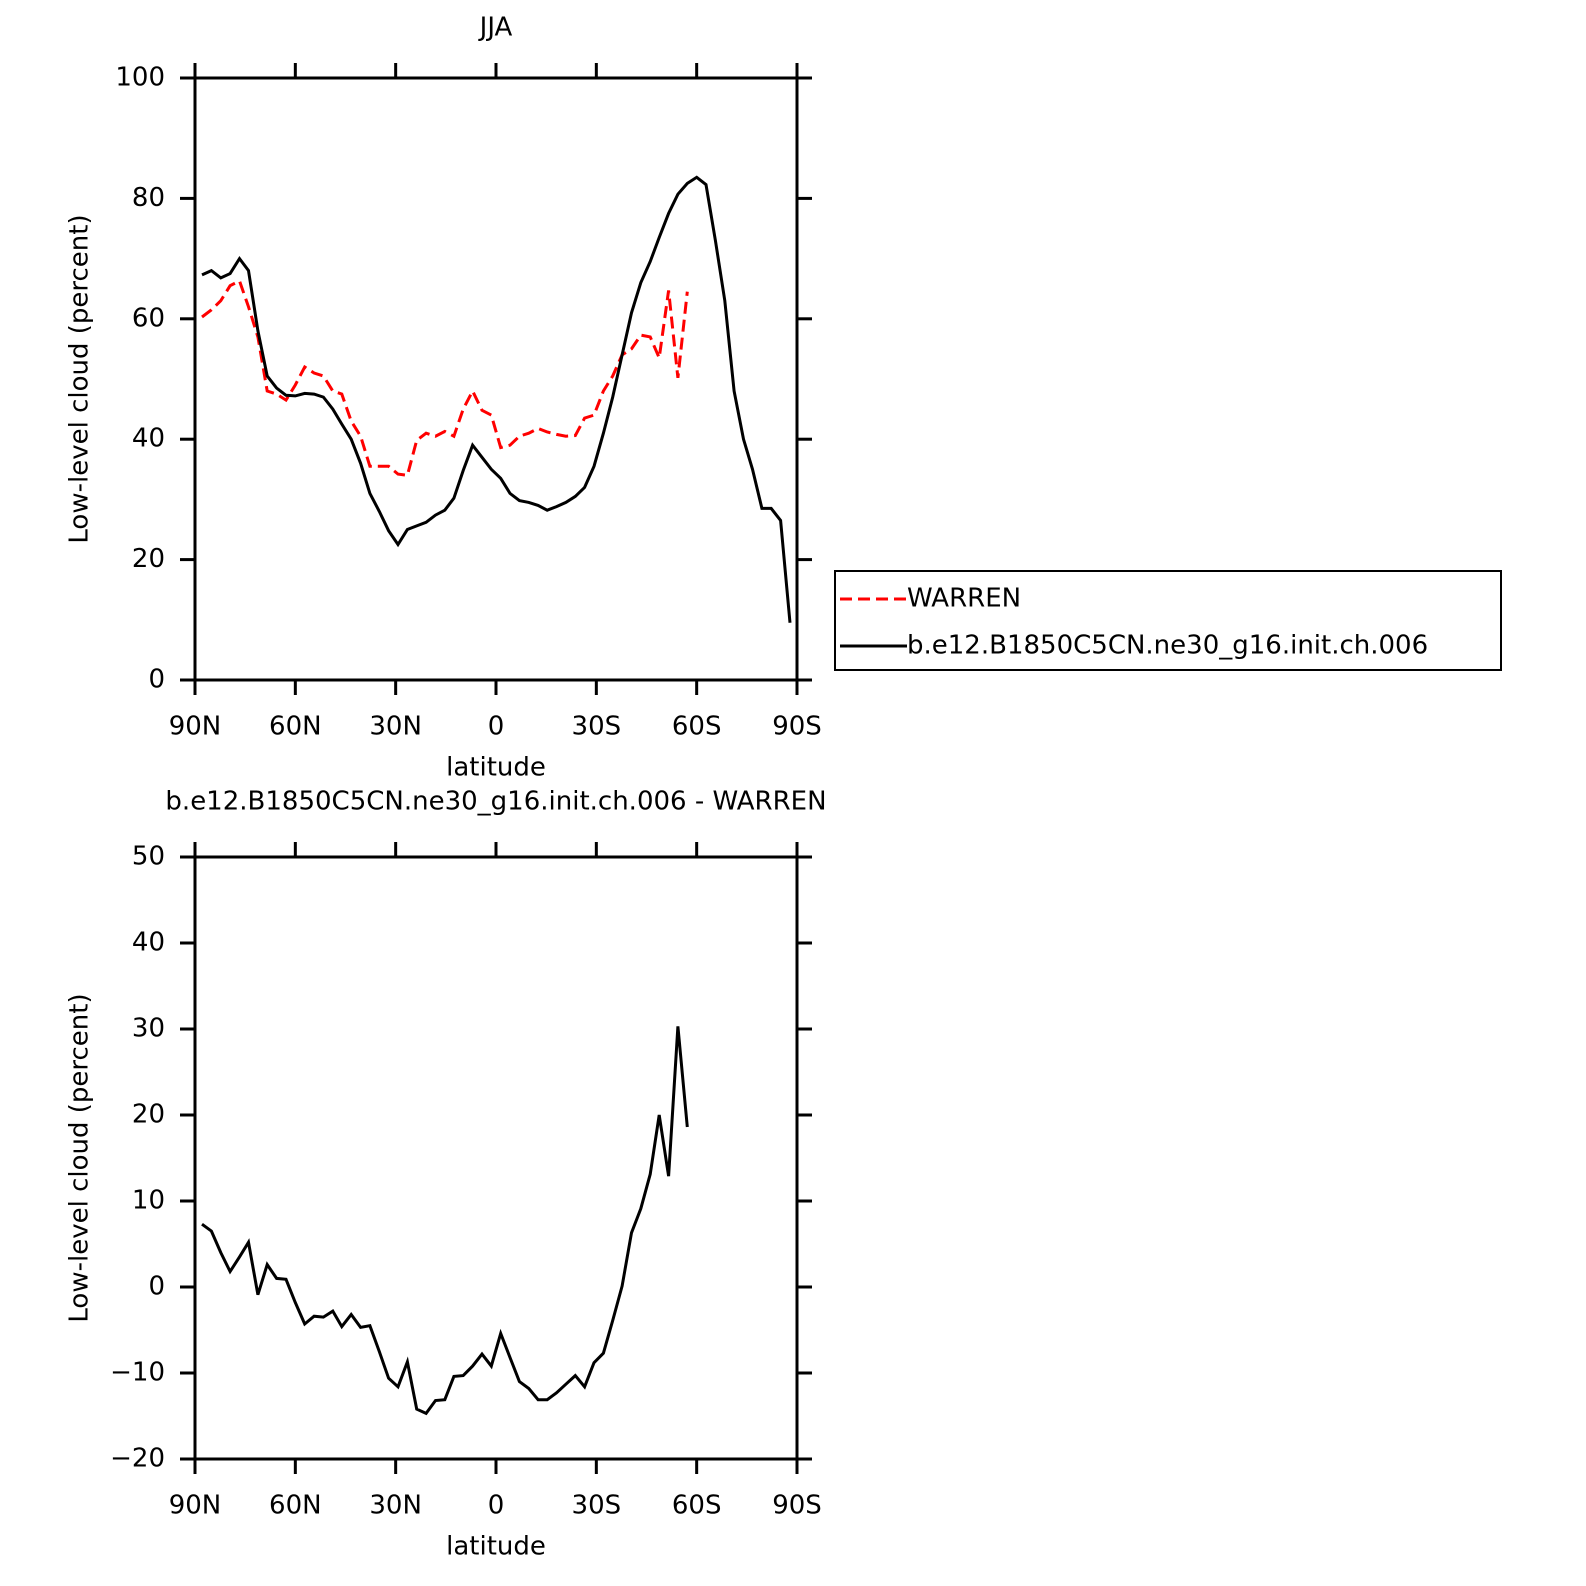 The width and height of the screenshot is (1586, 1586). What do you see at coordinates (1168, 620) in the screenshot?
I see `legend-box` at bounding box center [1168, 620].